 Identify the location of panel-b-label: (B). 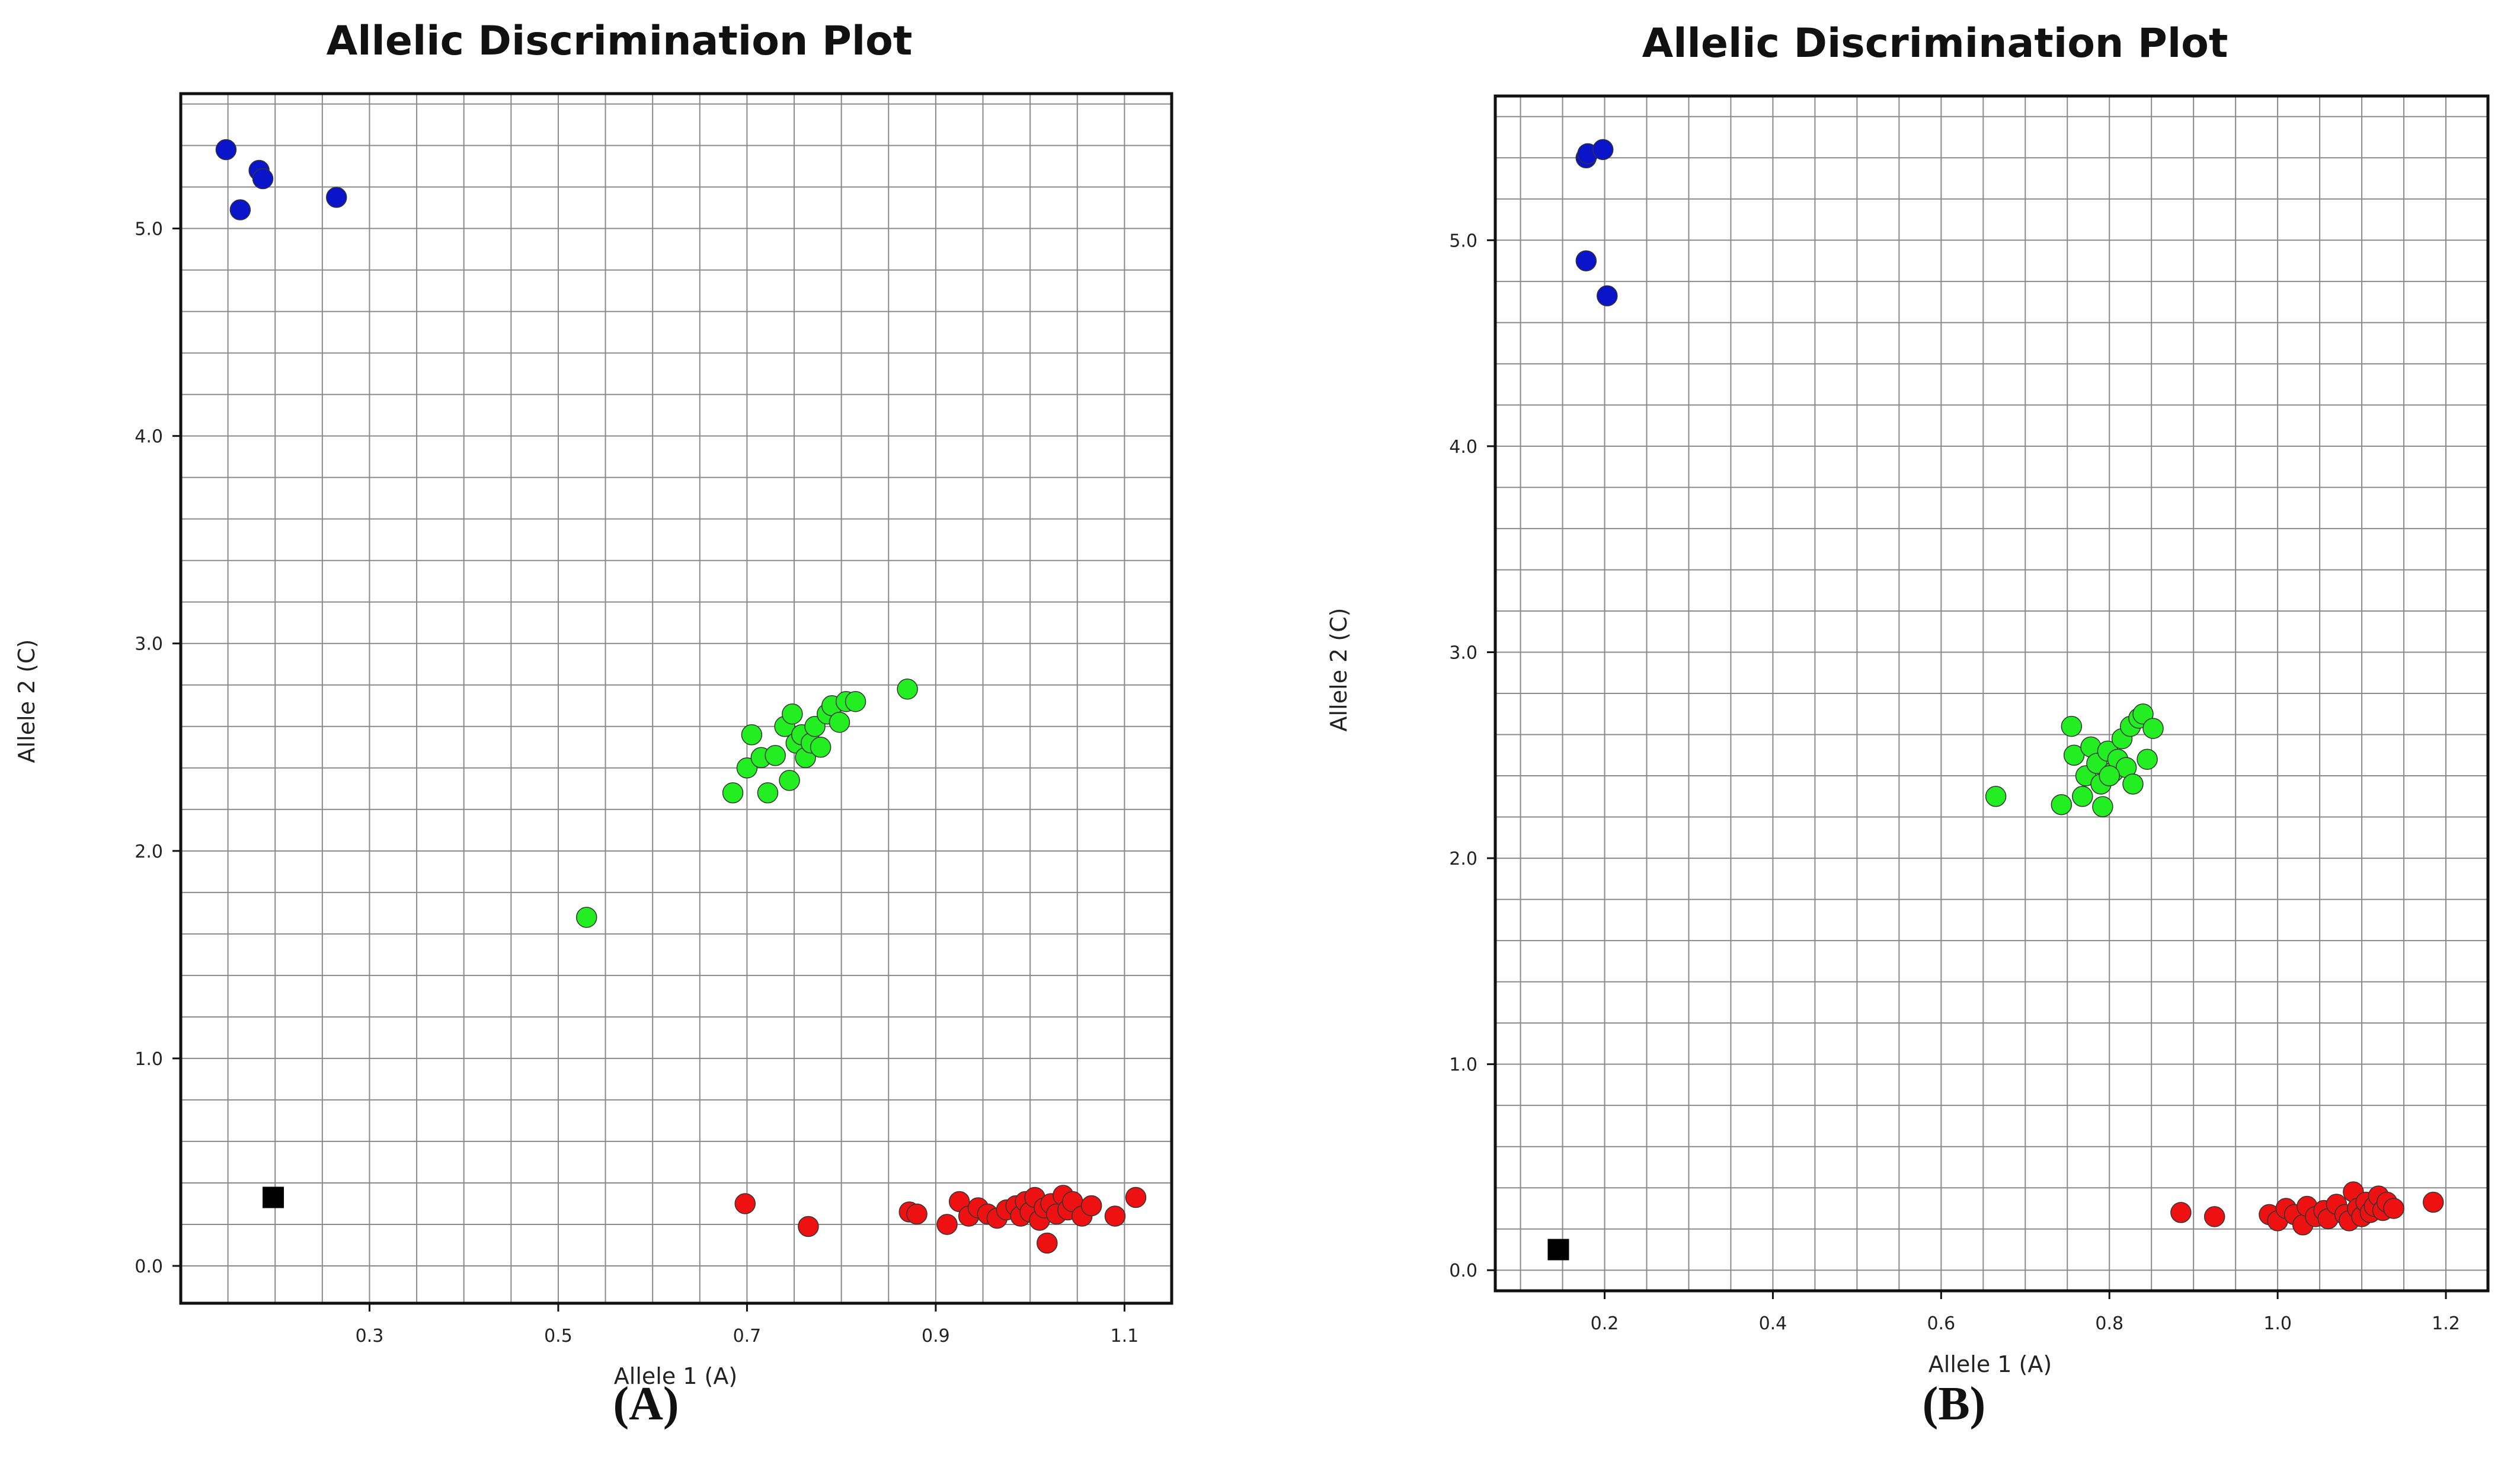
(1954, 1404).